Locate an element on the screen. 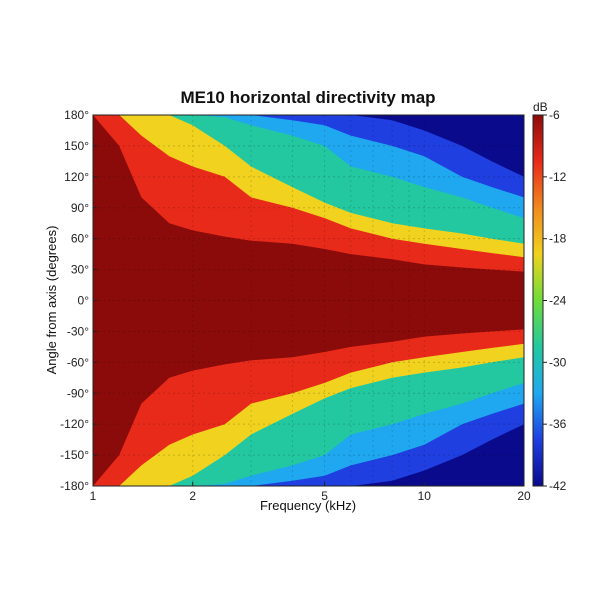  x-tick-label: 20 is located at coordinates (524, 496).